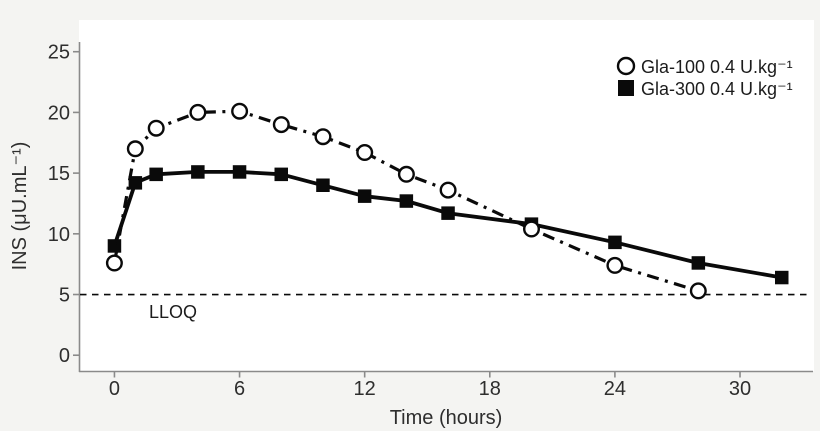 Image resolution: width=820 pixels, height=431 pixels. Describe the element at coordinates (446, 418) in the screenshot. I see `x-axis-title: Time (hours)` at that location.